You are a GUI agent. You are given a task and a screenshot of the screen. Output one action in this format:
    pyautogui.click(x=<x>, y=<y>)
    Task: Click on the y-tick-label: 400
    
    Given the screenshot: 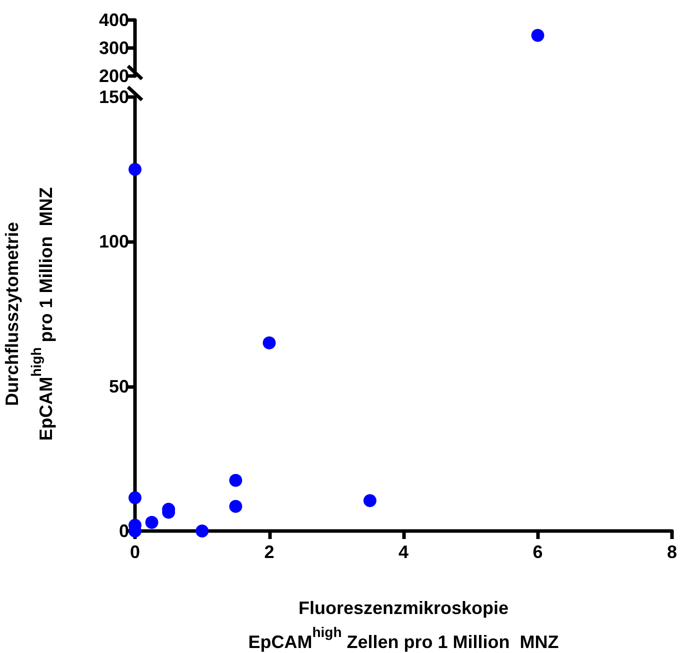 What is the action you would take?
    pyautogui.click(x=113, y=20)
    